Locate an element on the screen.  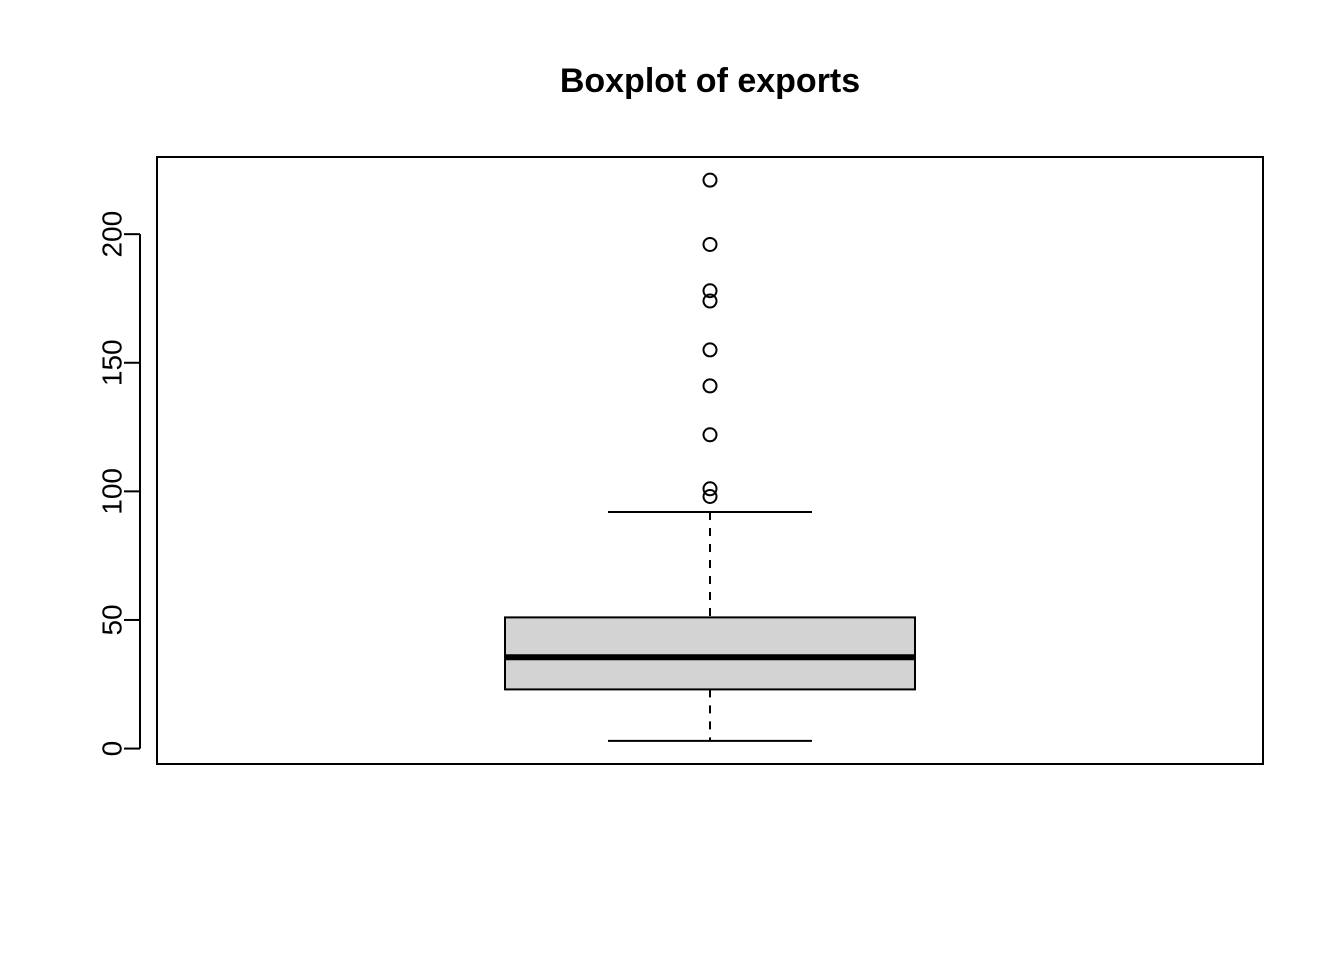
y-tick-label: 100 is located at coordinates (112, 491).